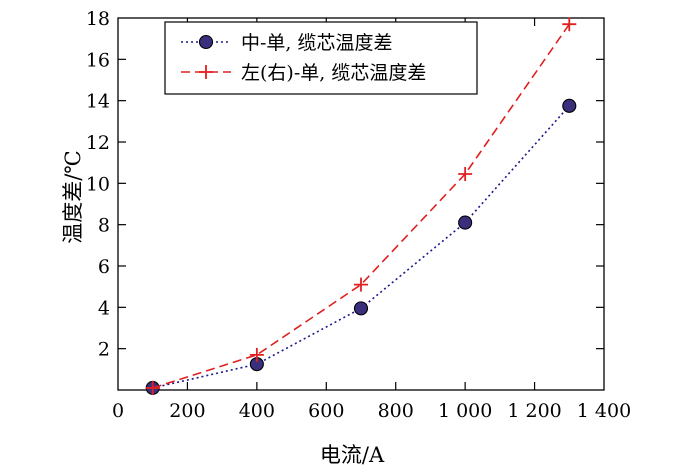 The width and height of the screenshot is (700, 475). Describe the element at coordinates (396, 411) in the screenshot. I see `x-tick-label: 800` at that location.